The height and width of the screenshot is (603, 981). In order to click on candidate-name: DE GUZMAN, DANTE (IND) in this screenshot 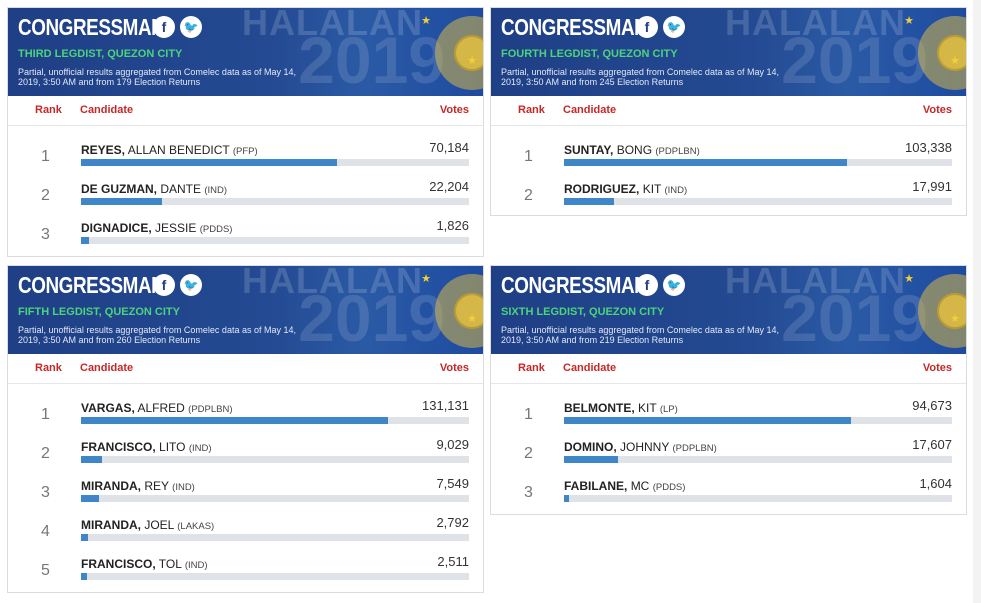, I will do `click(154, 189)`.